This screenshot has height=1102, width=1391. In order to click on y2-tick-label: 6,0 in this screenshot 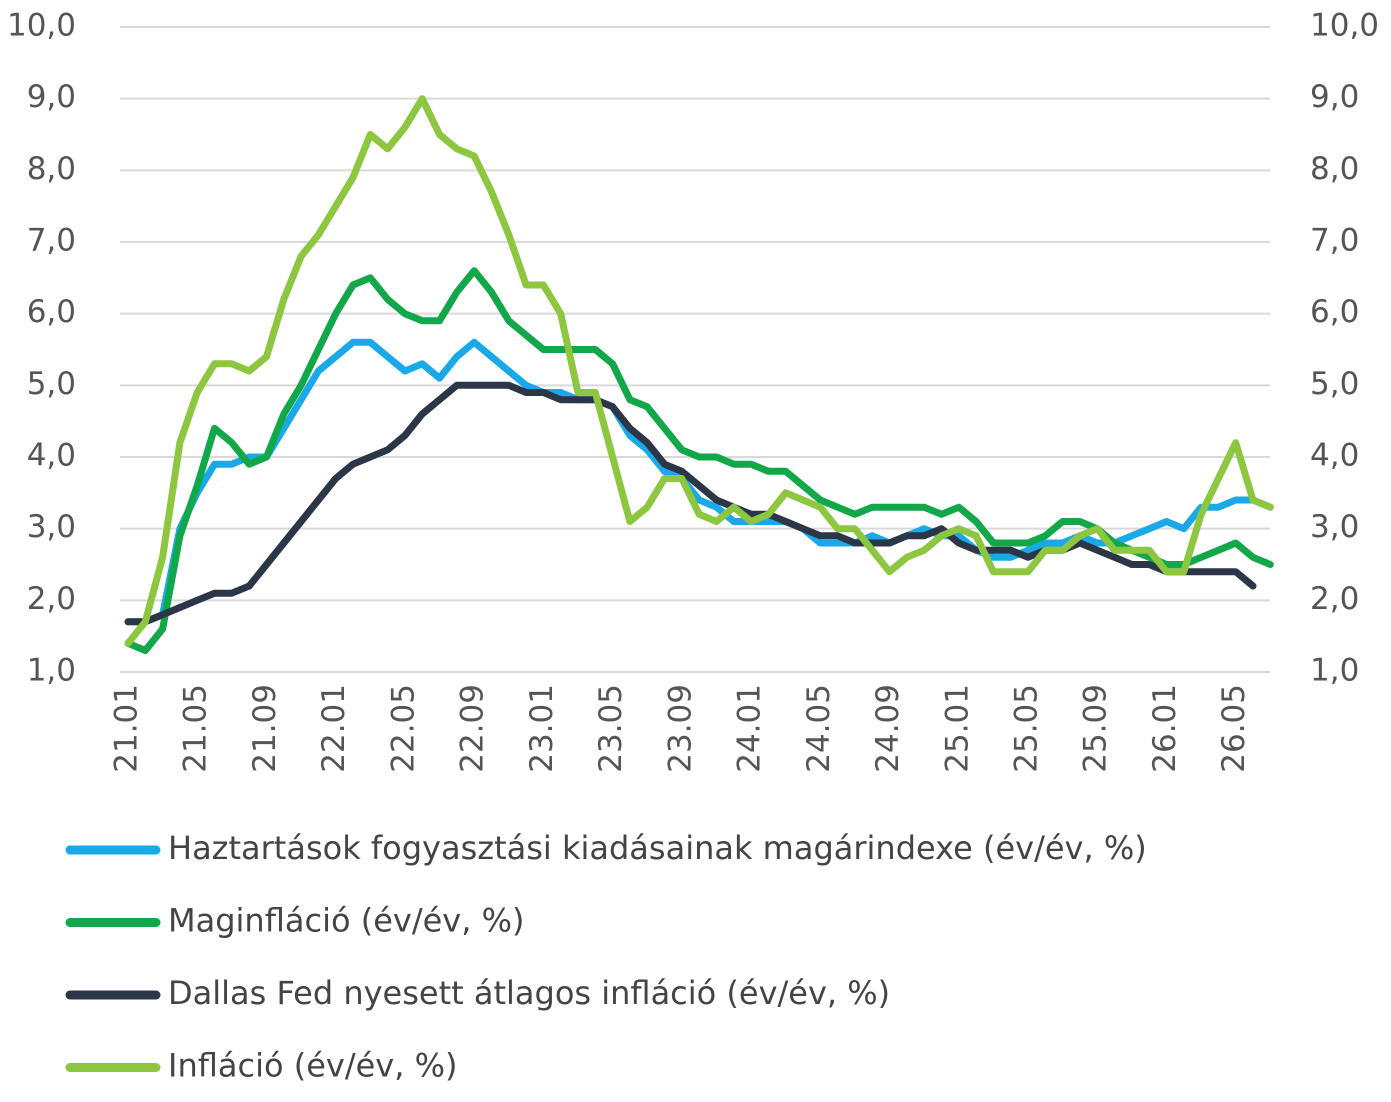, I will do `click(1334, 312)`.